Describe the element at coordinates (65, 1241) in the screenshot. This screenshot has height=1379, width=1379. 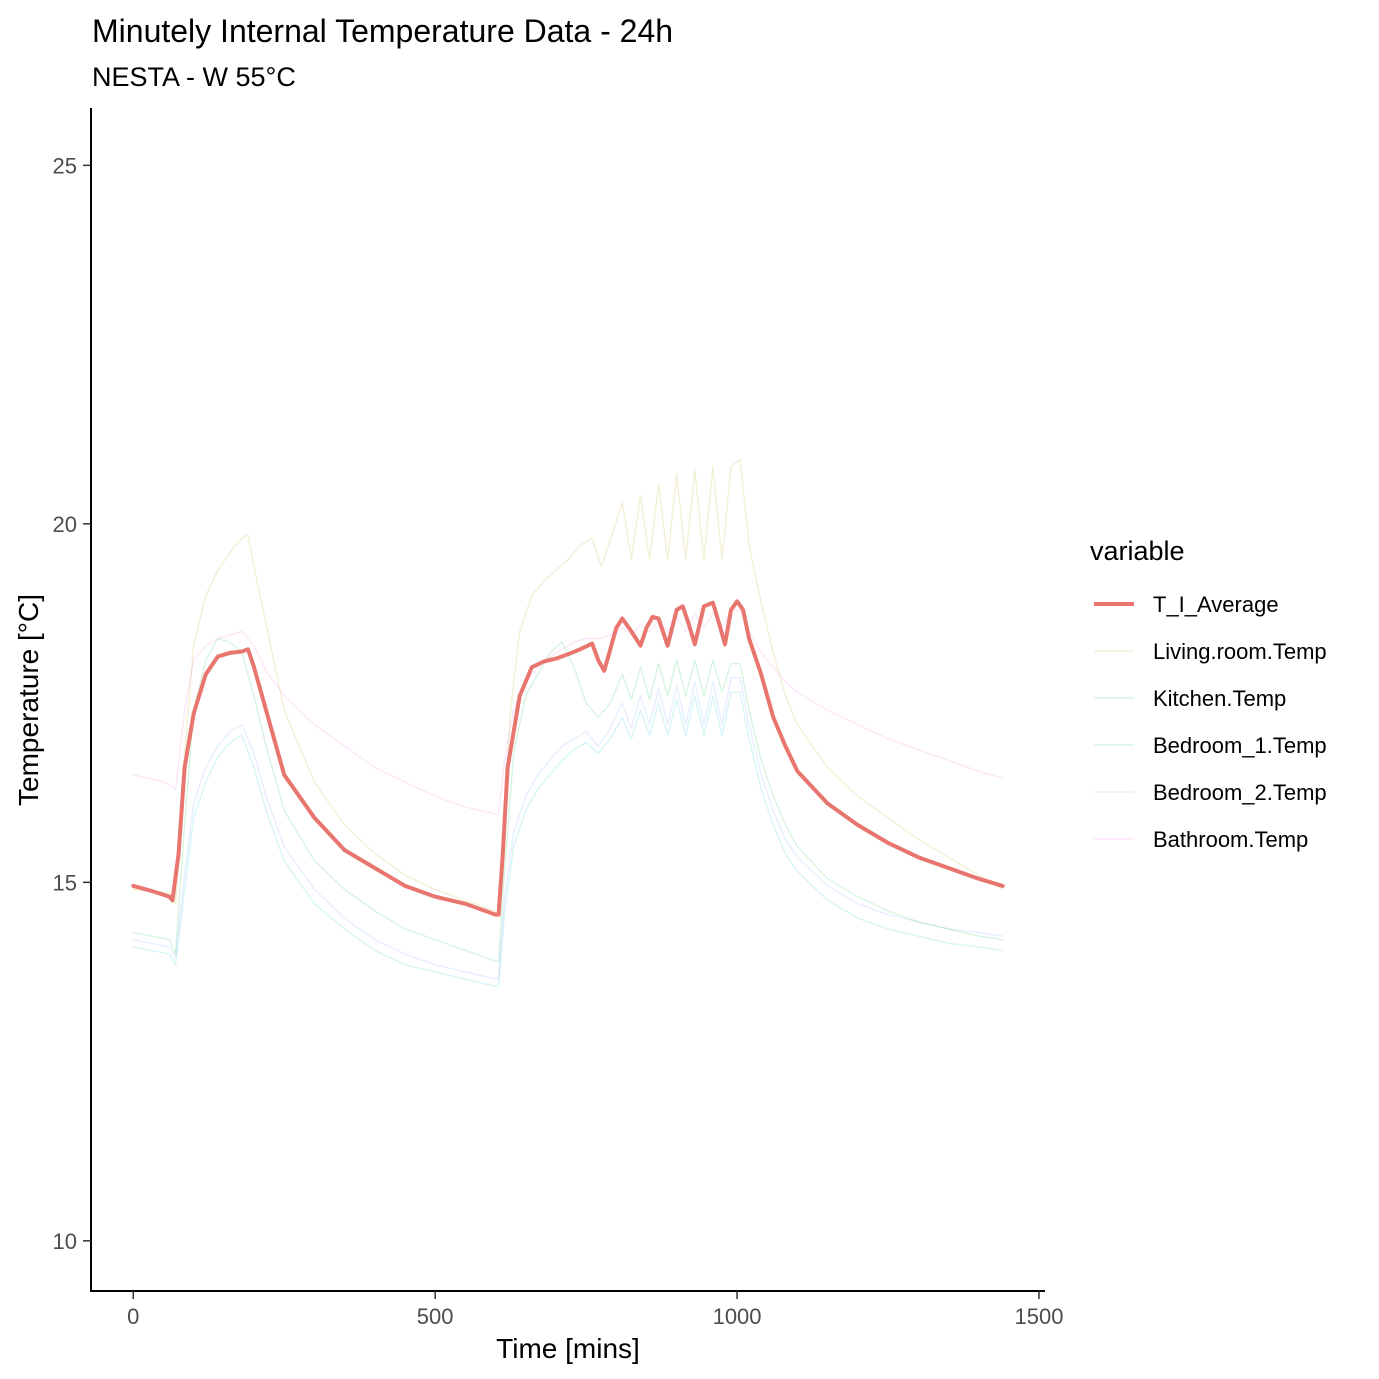
I see `y-tick-label: 10` at that location.